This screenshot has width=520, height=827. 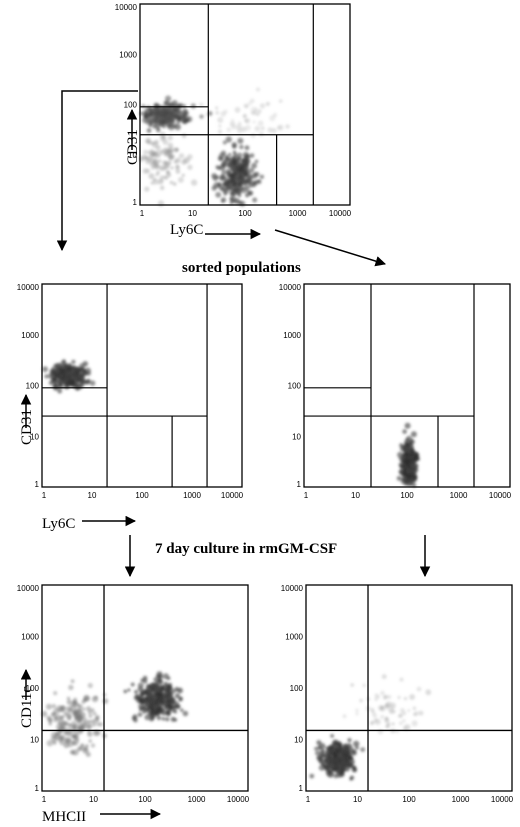 What do you see at coordinates (500, 495) in the screenshot?
I see `x-tick-label: 10000` at bounding box center [500, 495].